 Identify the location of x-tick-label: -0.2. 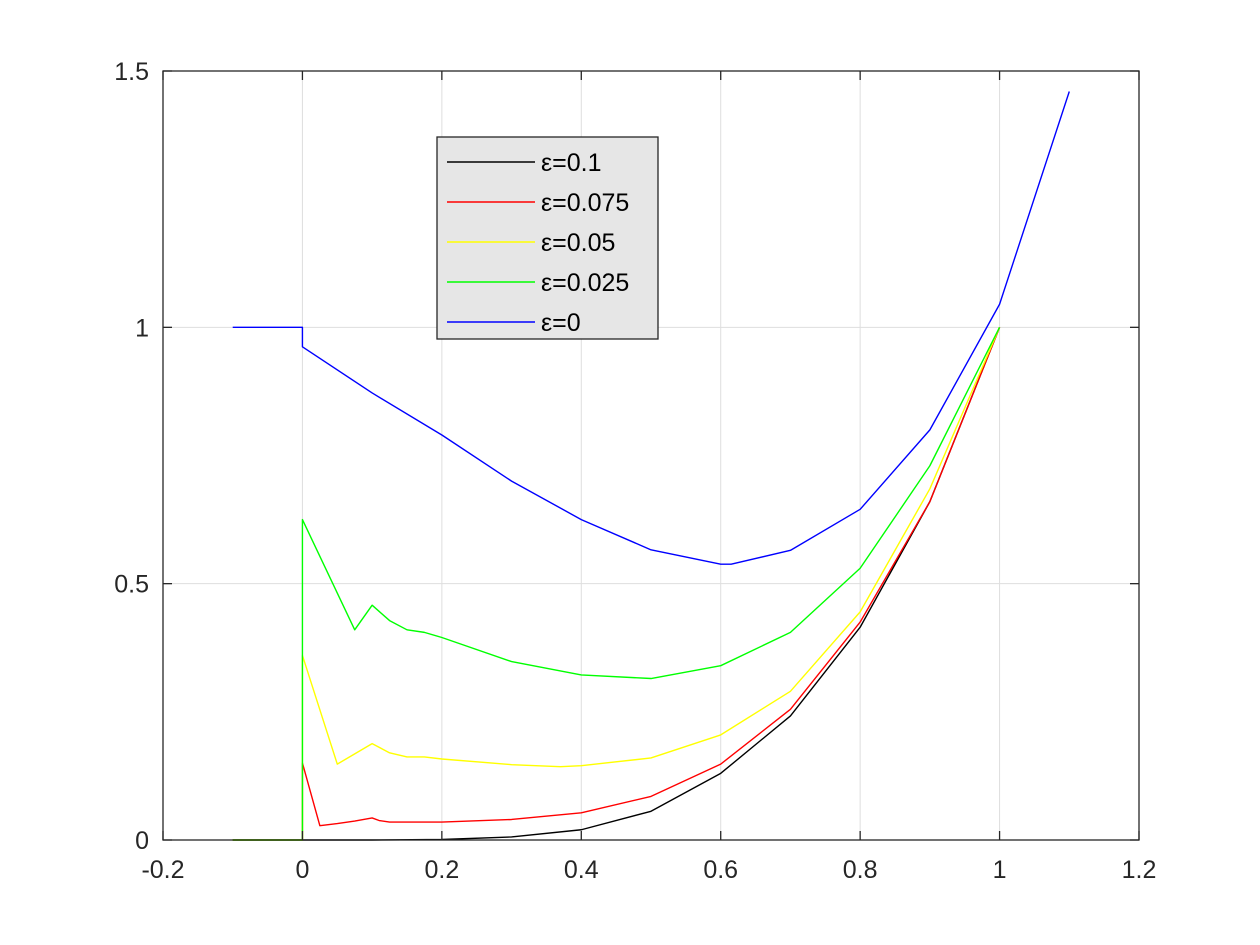
(162, 870).